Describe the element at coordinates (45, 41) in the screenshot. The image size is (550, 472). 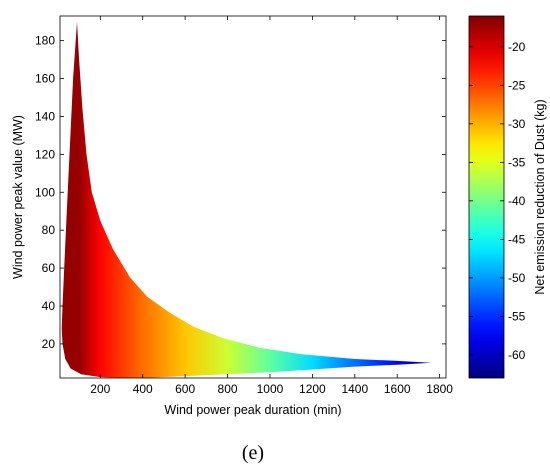
I see `y-tick-label: 180` at that location.